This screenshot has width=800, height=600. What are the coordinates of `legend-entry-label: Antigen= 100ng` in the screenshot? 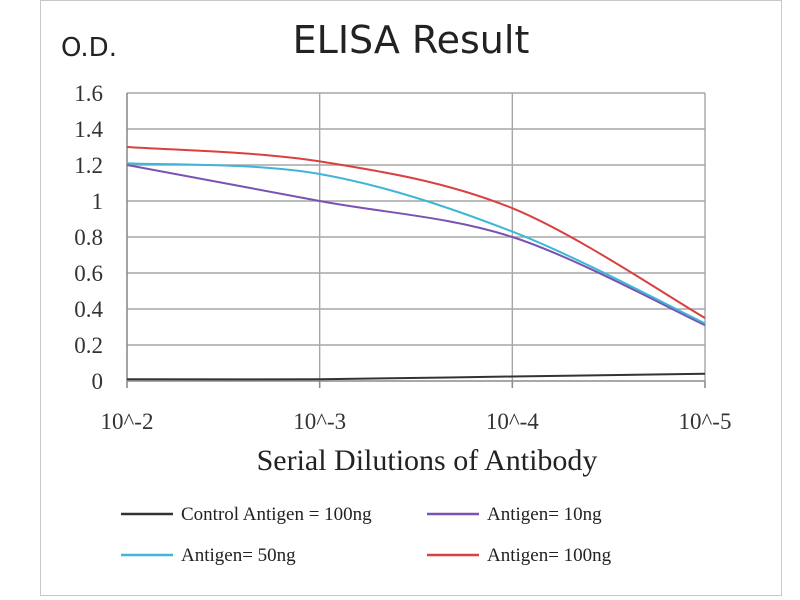 It's located at (549, 555).